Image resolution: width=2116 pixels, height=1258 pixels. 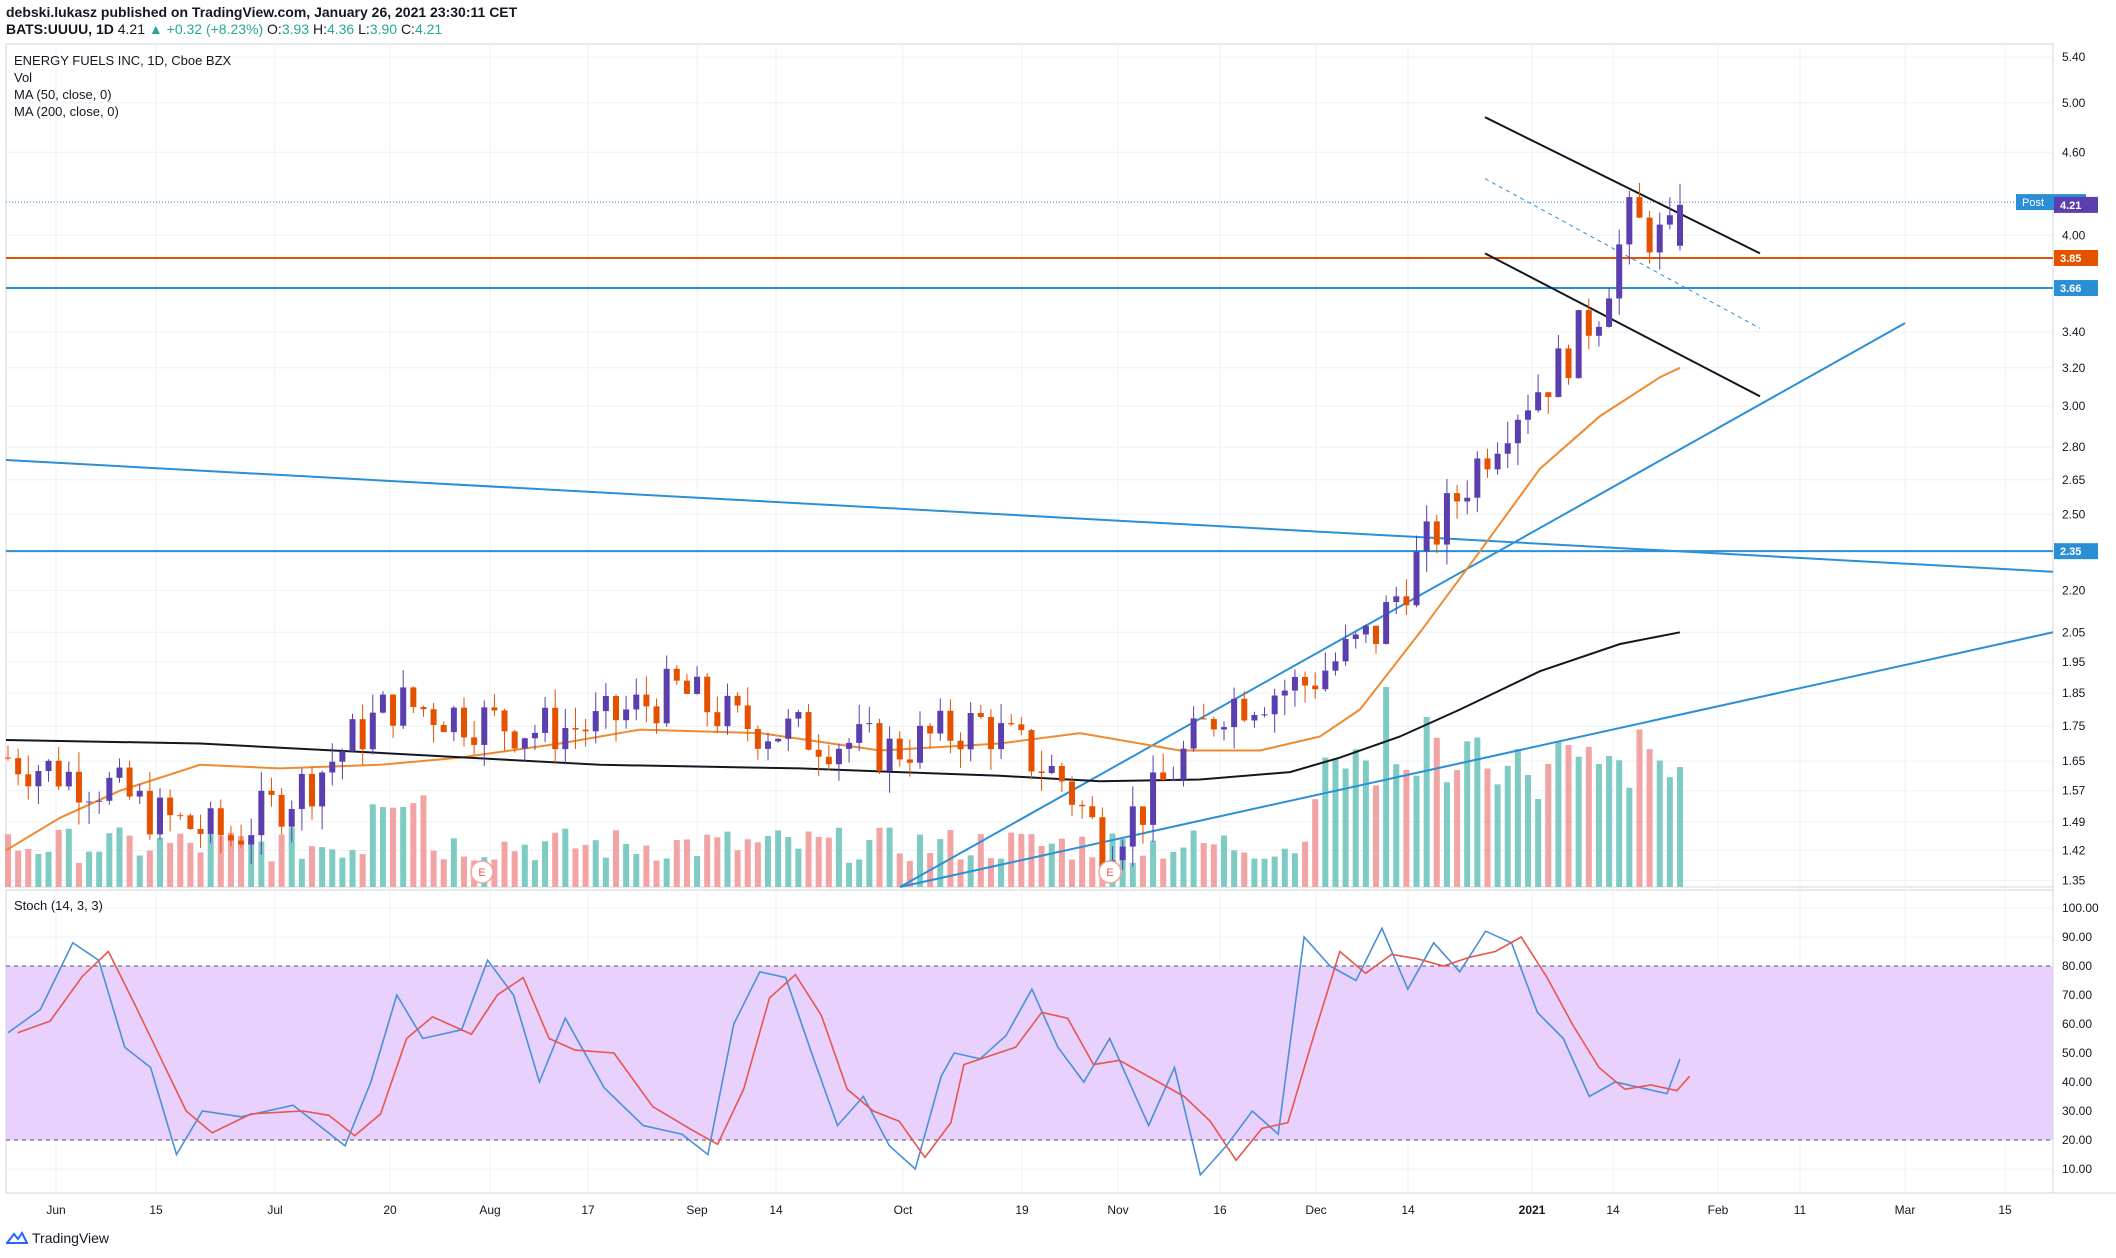 What do you see at coordinates (2074, 761) in the screenshot?
I see `price-tick-label: 1.65` at bounding box center [2074, 761].